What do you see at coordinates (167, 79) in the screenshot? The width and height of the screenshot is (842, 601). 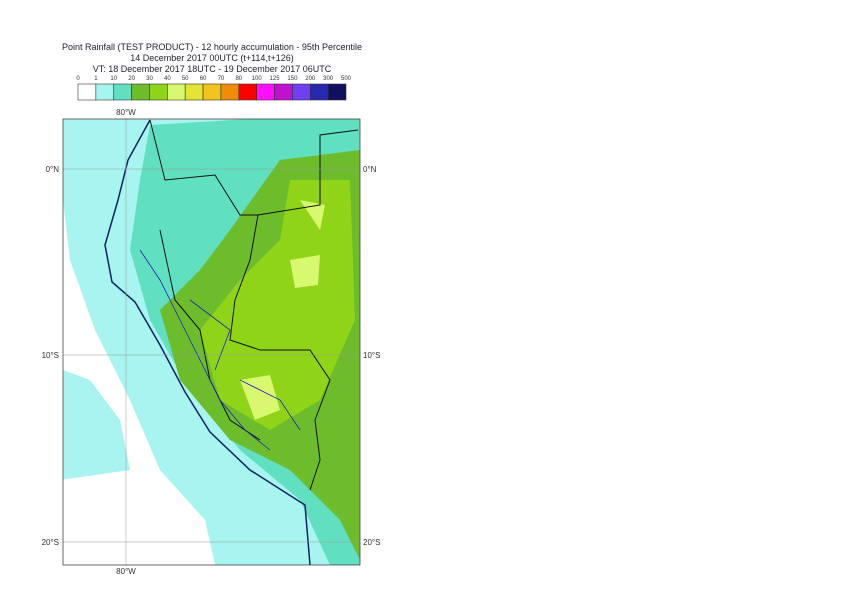 I see `colorbar-label: 40` at bounding box center [167, 79].